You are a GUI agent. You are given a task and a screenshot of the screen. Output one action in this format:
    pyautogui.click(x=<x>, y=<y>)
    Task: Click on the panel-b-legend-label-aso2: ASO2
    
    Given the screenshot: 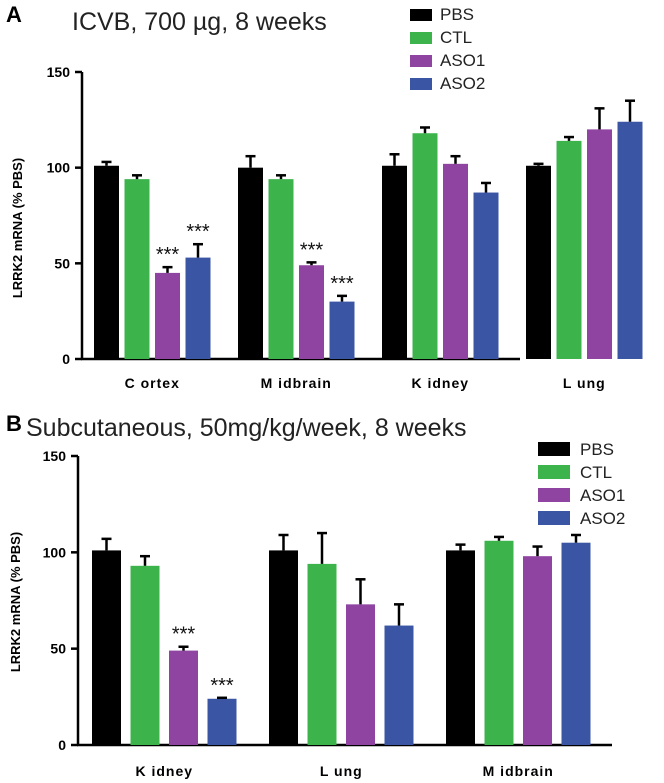 What is the action you would take?
    pyautogui.click(x=602, y=518)
    